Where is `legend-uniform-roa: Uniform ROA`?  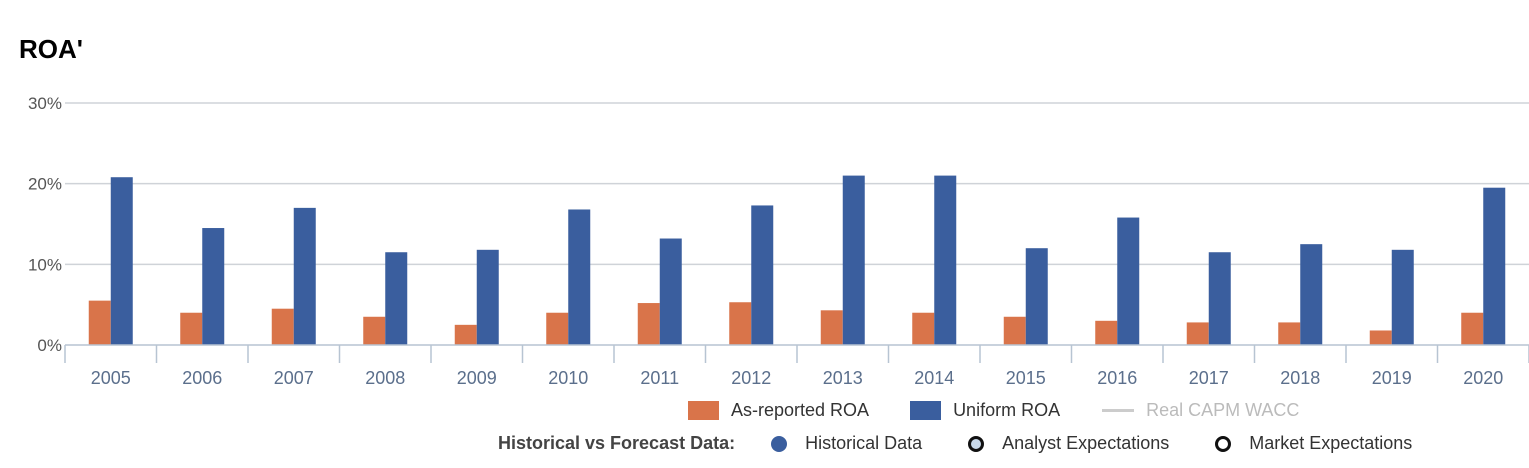 legend-uniform-roa: Uniform ROA is located at coordinates (985, 410).